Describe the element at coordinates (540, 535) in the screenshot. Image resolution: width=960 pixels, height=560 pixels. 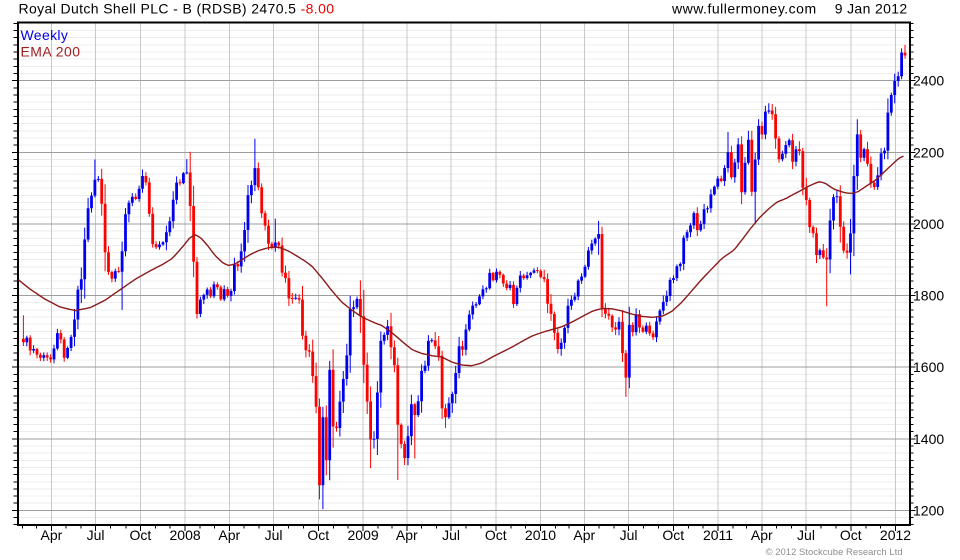
I see `svg-text: 2010` at that location.